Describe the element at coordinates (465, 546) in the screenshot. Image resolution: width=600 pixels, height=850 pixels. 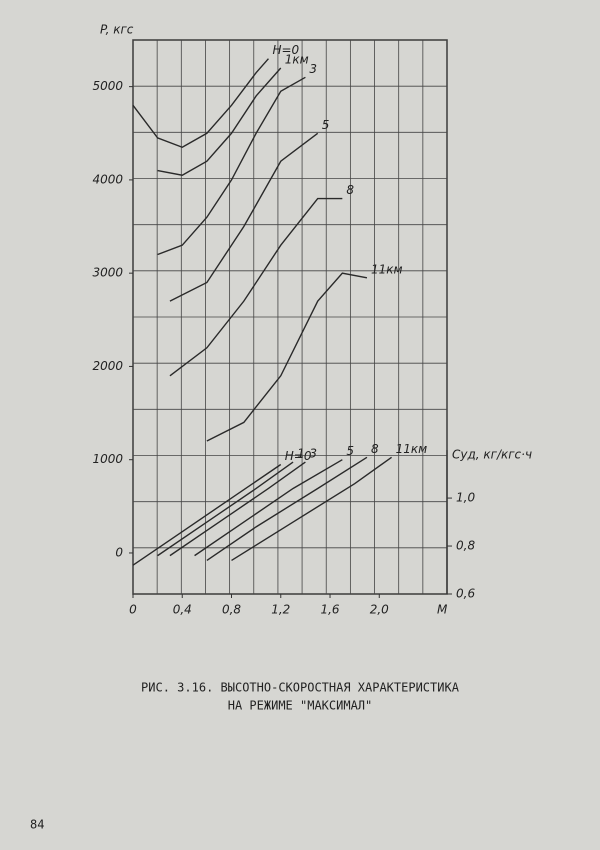
I see `y2-tick-label: 0,8` at that location.